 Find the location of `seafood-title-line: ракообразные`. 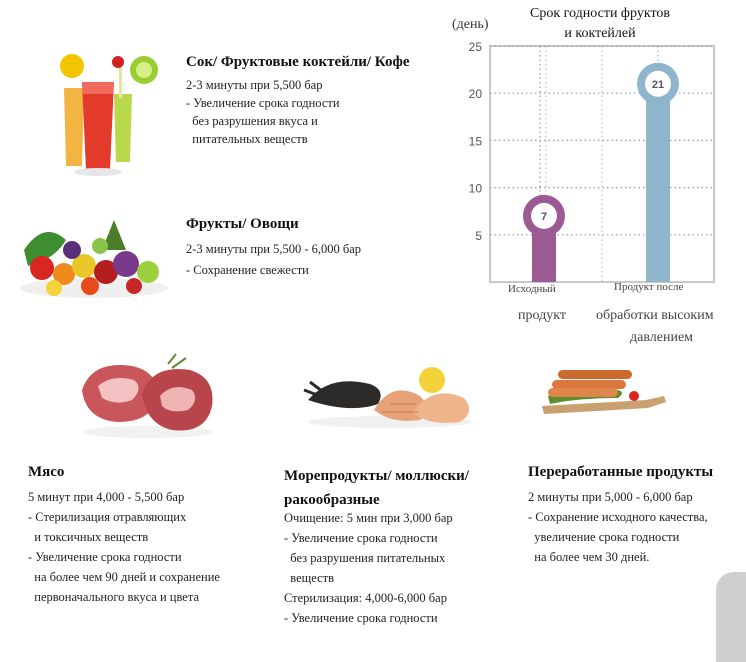

seafood-title-line: ракообразные is located at coordinates (332, 500).